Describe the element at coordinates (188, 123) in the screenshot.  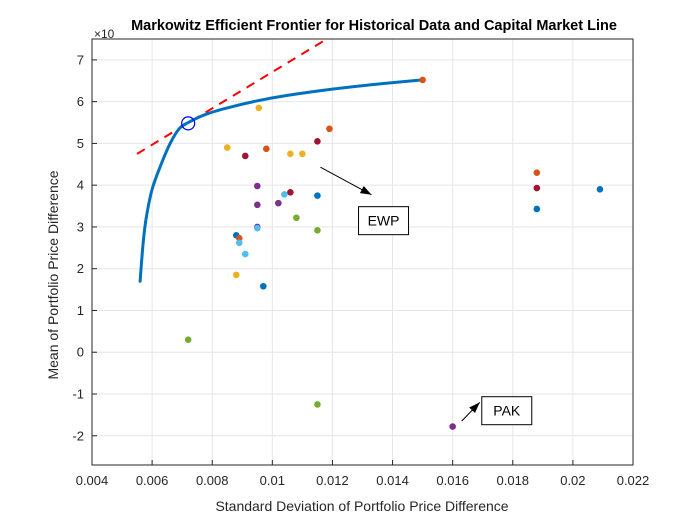
I see `tangency-portfolio-marker` at that location.